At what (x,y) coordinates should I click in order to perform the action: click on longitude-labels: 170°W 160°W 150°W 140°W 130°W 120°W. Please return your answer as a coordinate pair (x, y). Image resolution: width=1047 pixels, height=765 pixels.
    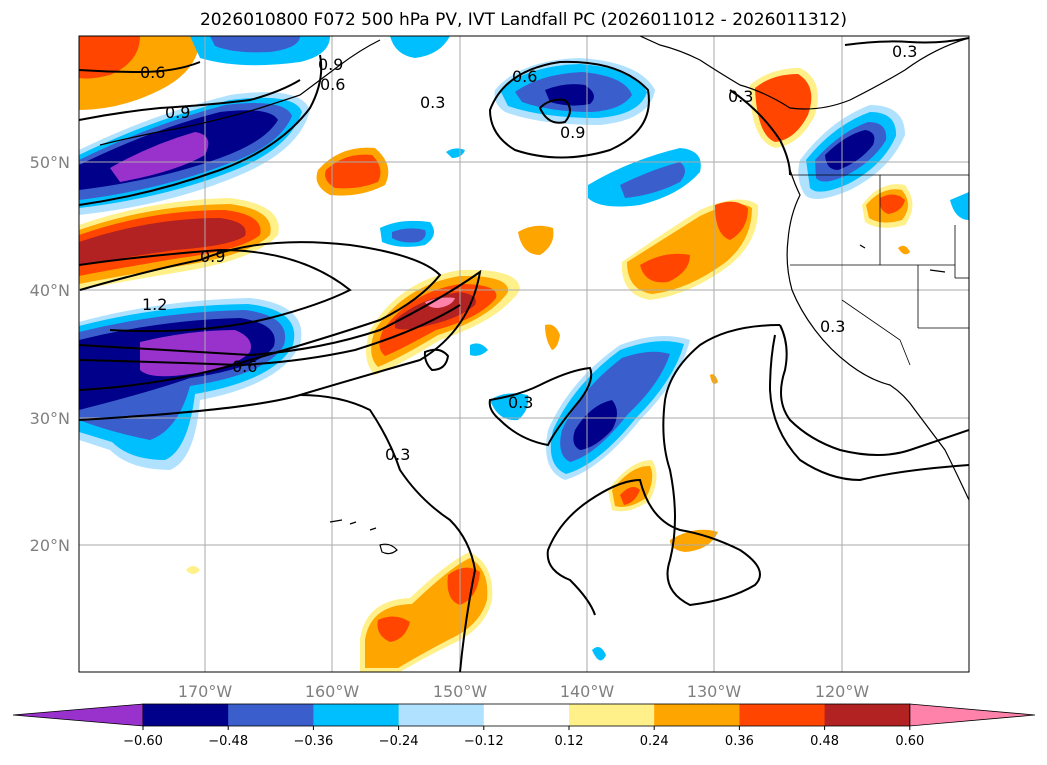
    Looking at the image, I should click on (524, 691).